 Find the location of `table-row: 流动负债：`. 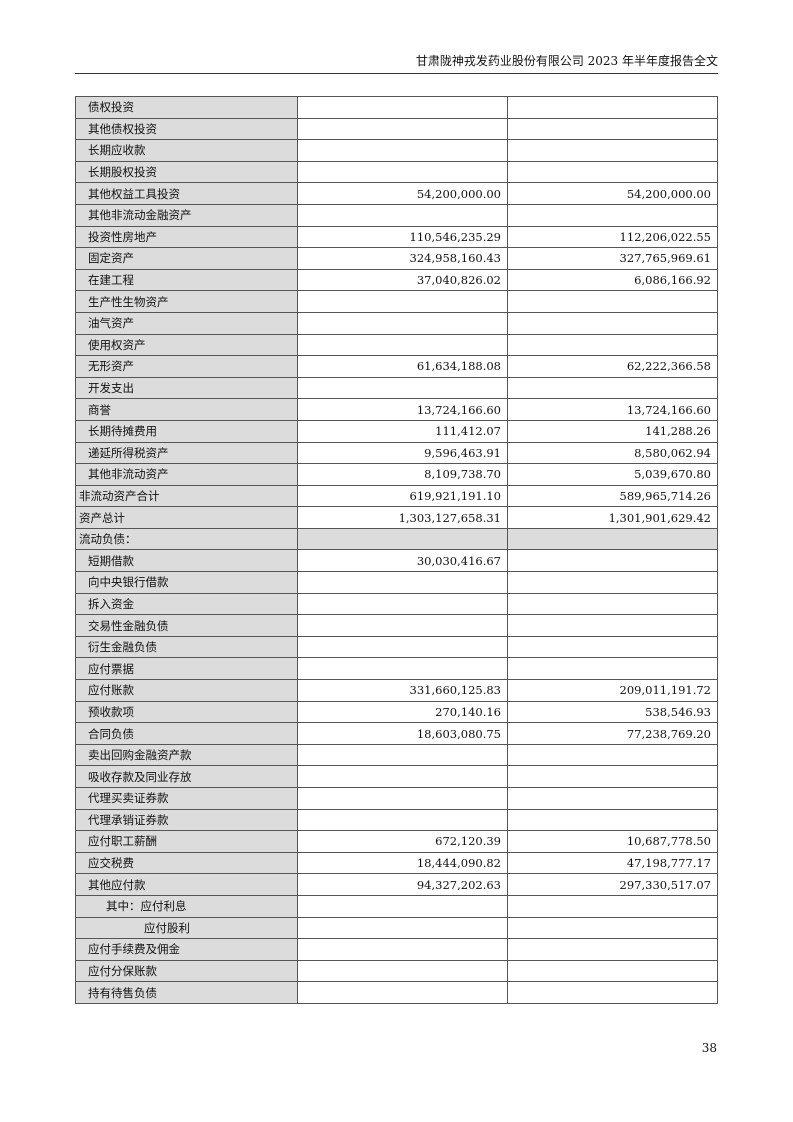

table-row: 流动负债： is located at coordinates (396, 539).